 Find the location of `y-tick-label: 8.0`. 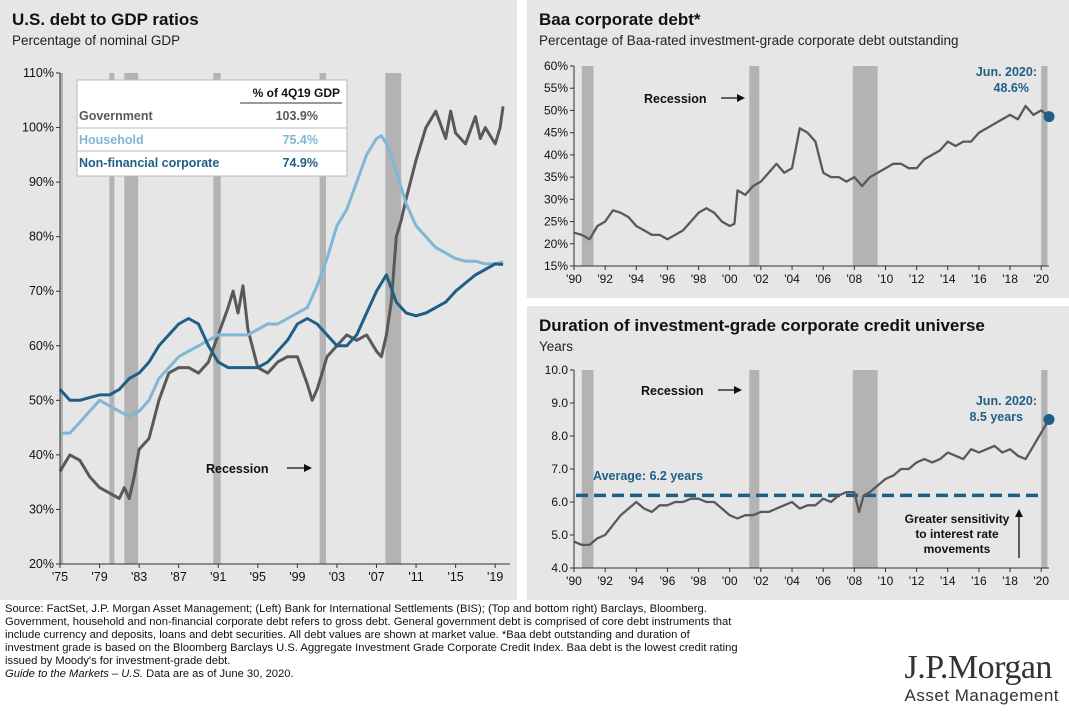

y-tick-label: 8.0 is located at coordinates (559, 436).